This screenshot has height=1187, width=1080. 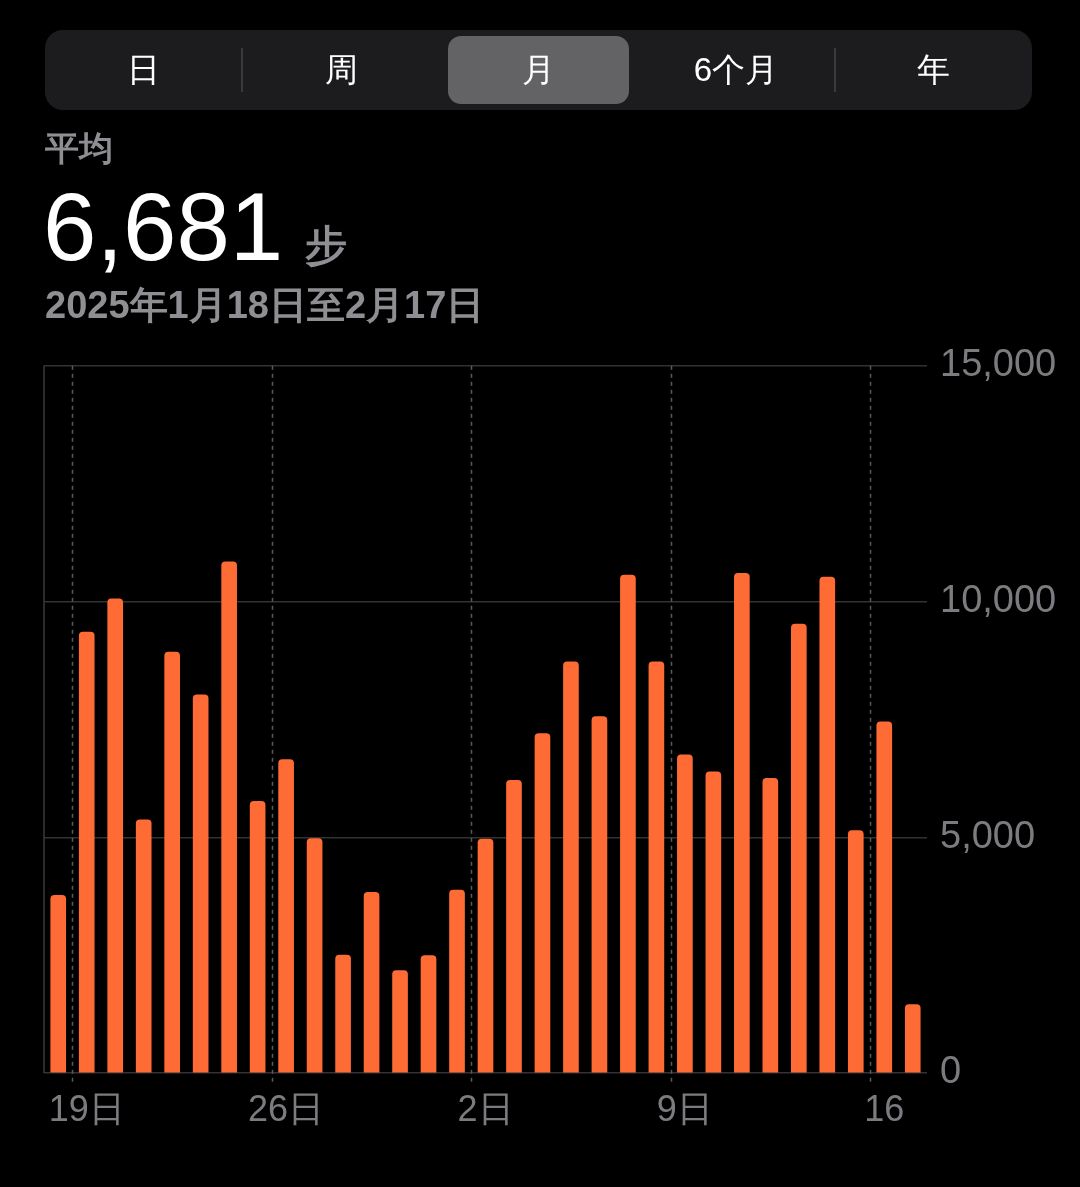 I want to click on tab: 日, so click(x=144, y=70).